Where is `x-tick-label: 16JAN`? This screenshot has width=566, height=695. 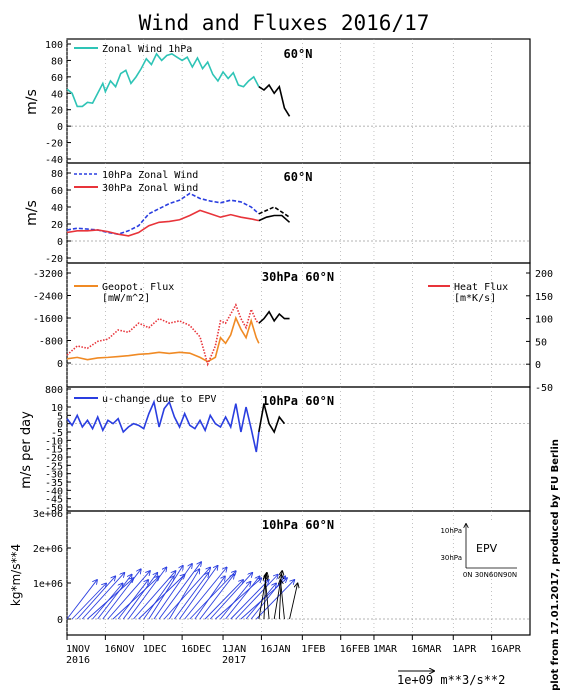
x-tick-label: 16JAN is located at coordinates (275, 649).